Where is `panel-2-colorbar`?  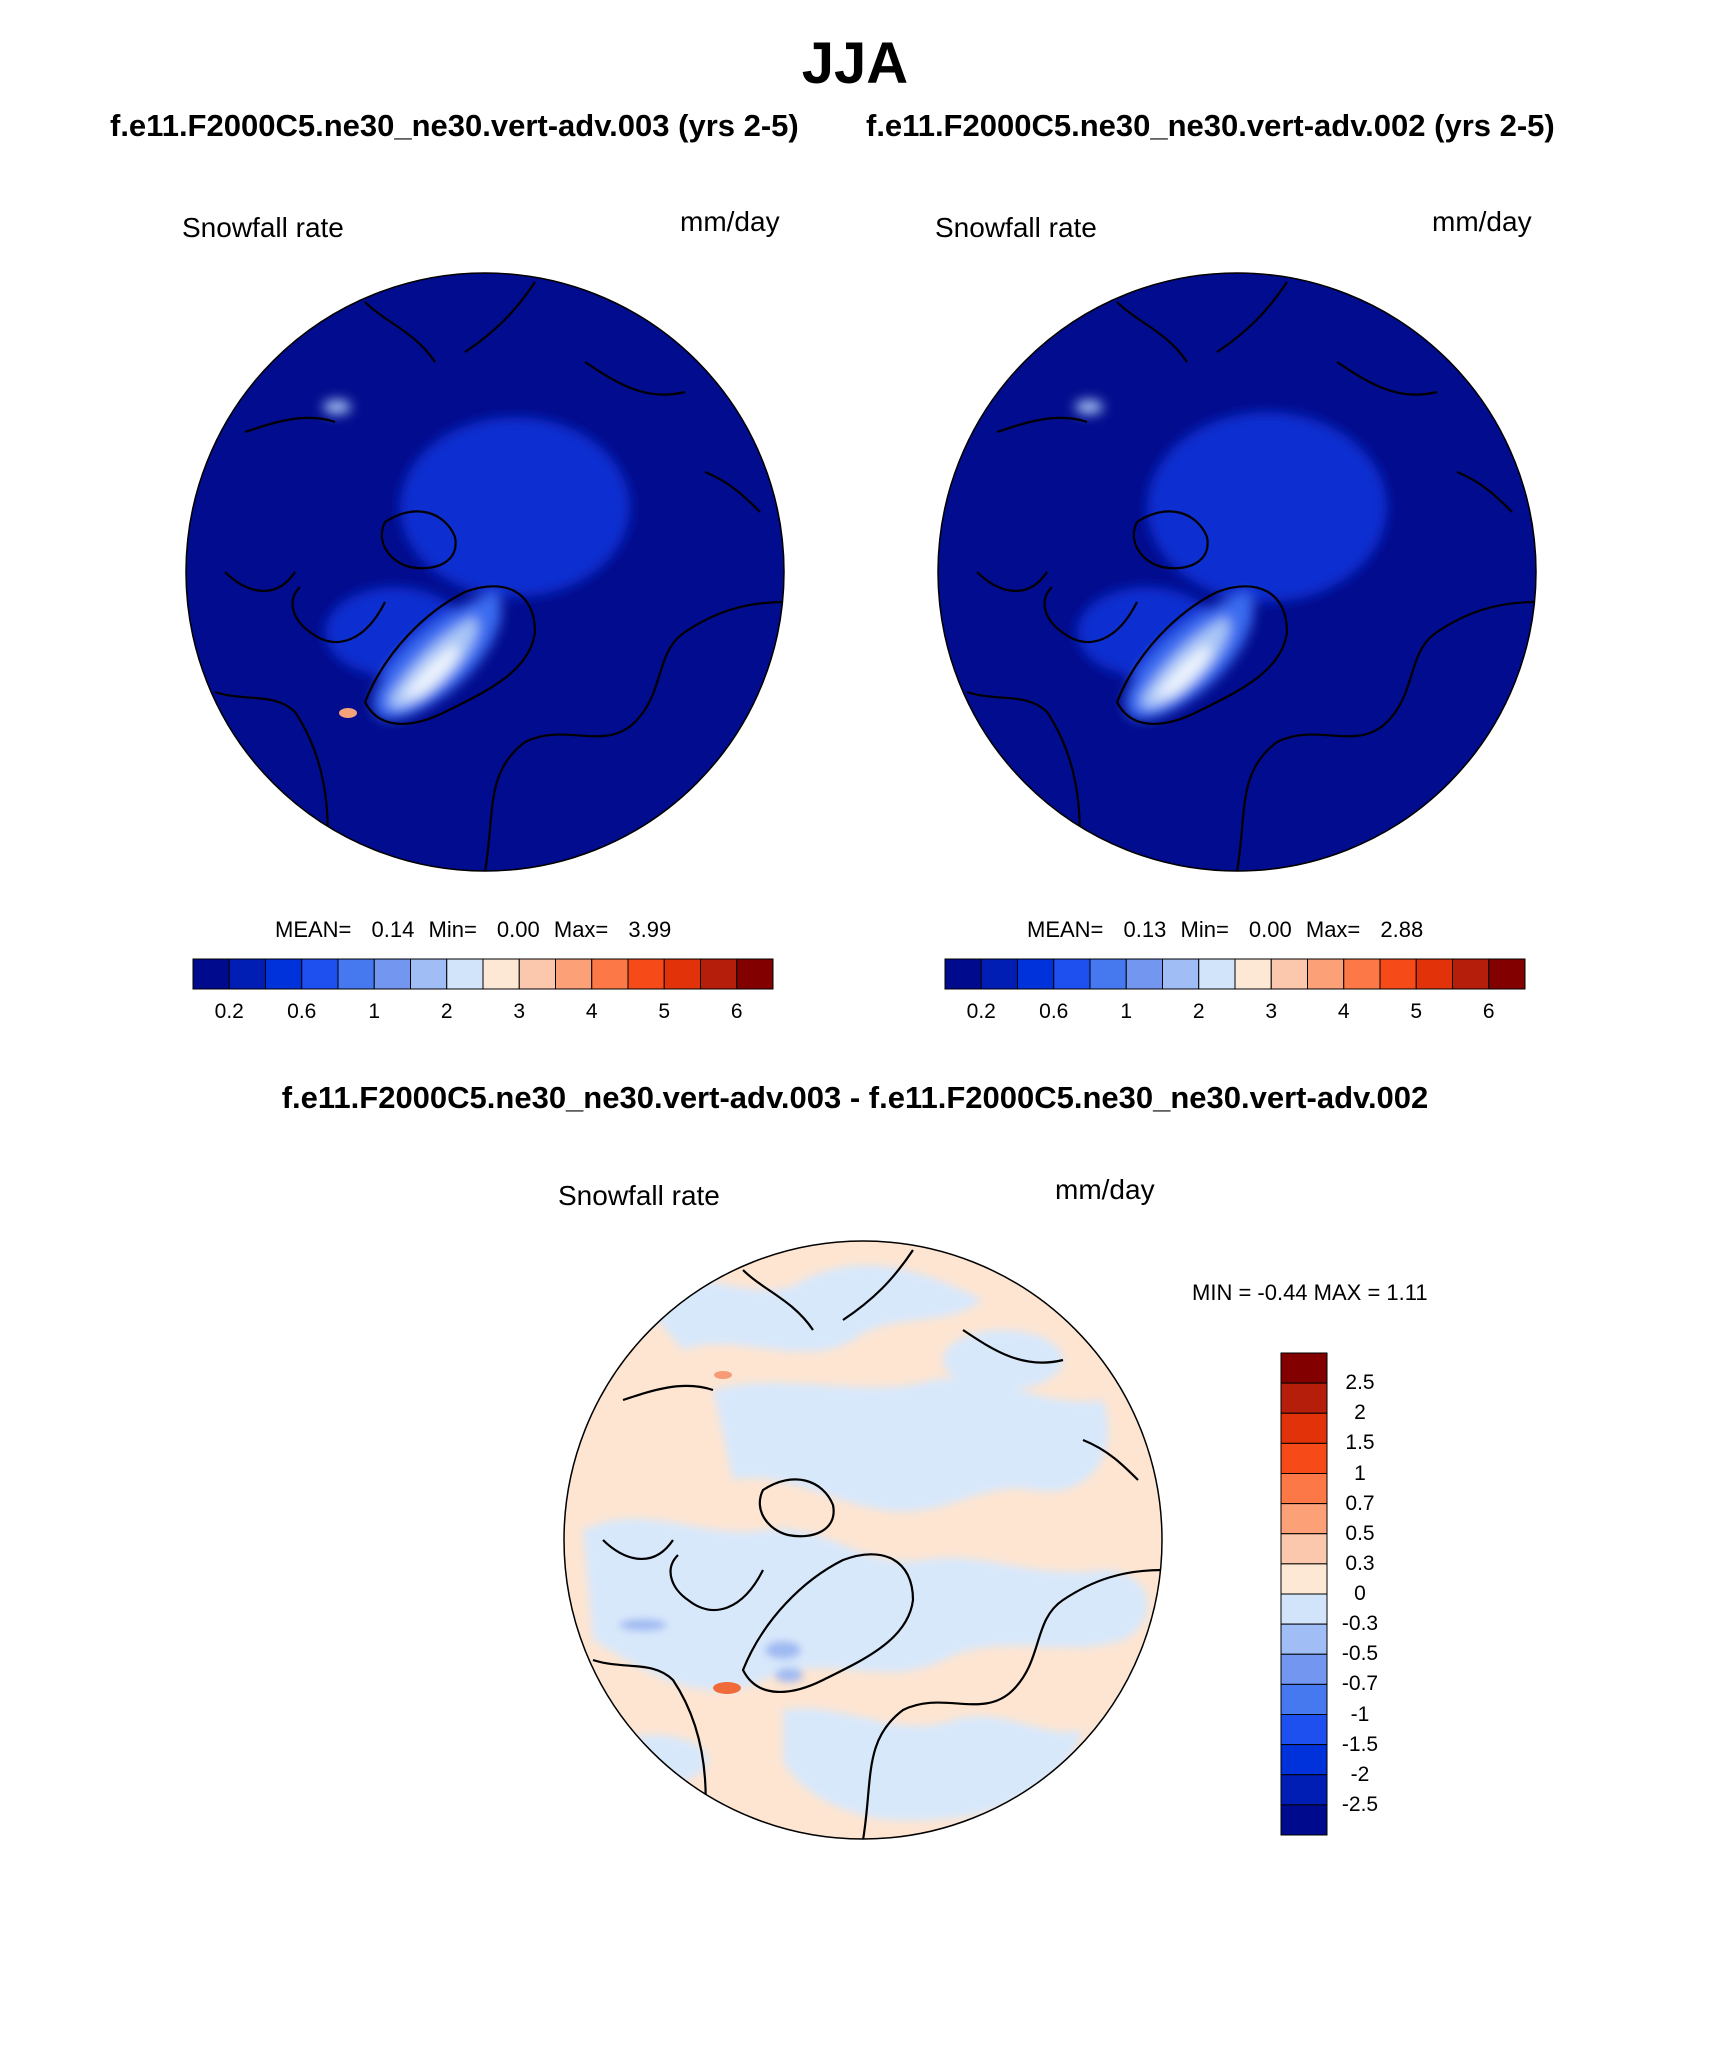
panel-2-colorbar is located at coordinates (1235, 974).